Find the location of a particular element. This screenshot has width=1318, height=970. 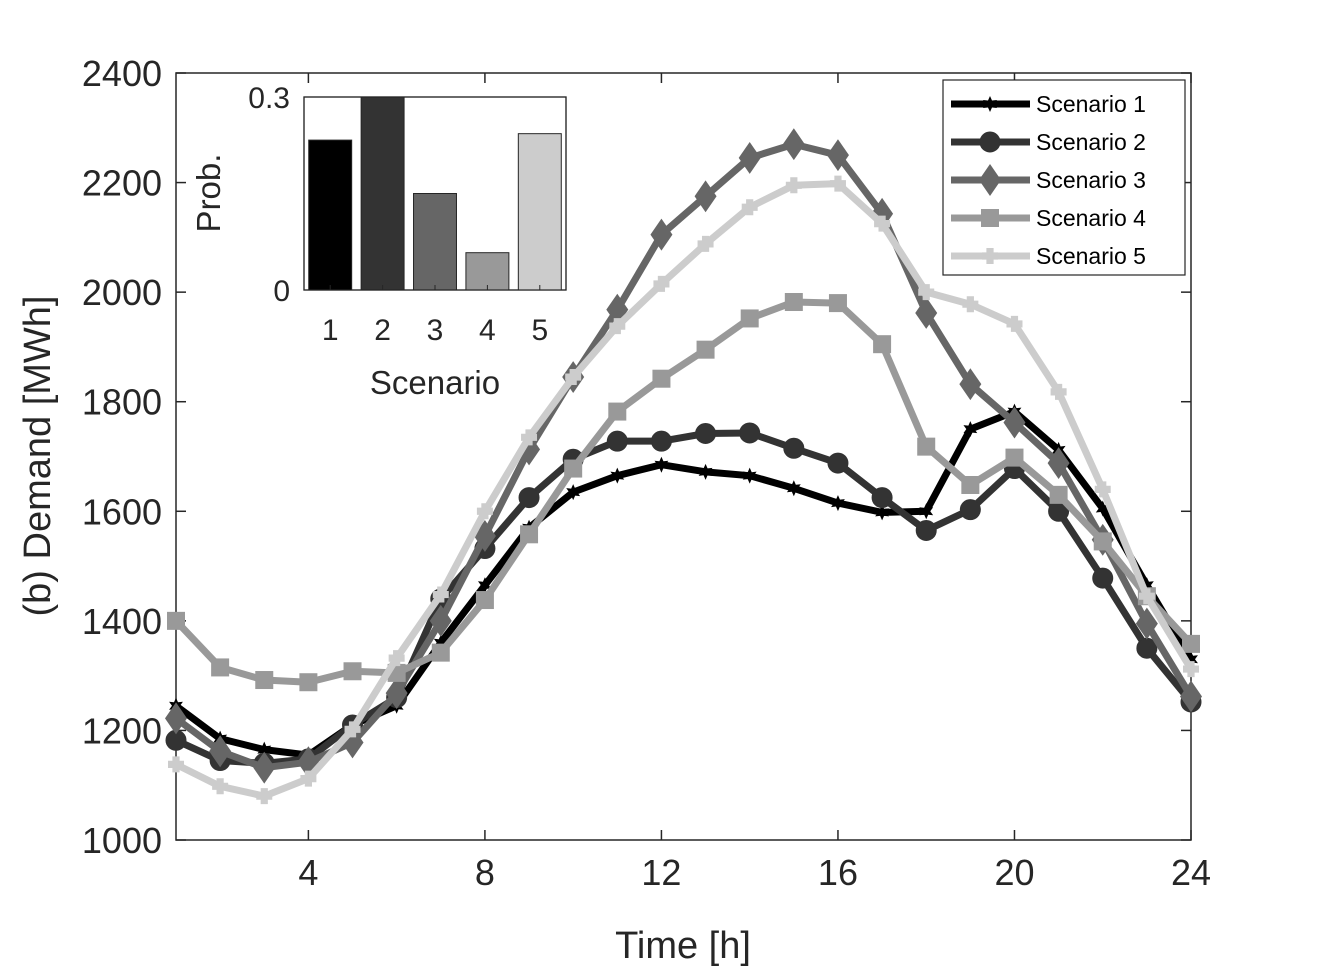

inset-x-axis-label: Scenario is located at coordinates (435, 382).